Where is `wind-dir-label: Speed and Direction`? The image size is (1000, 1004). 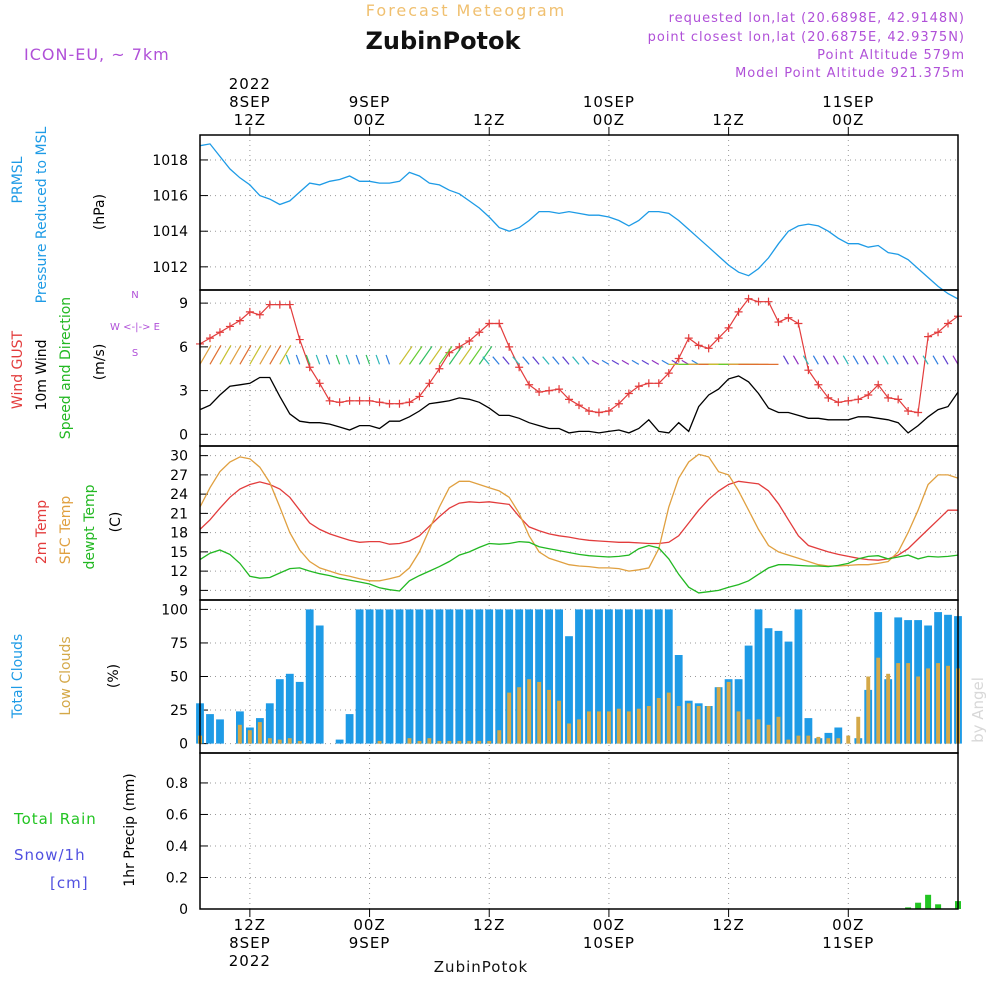 wind-dir-label: Speed and Direction is located at coordinates (66, 368).